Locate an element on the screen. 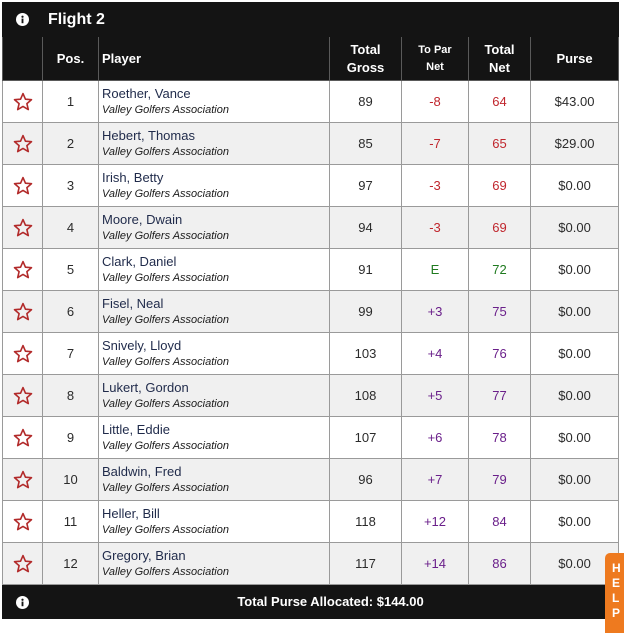 This screenshot has width=624, height=633. player-cell: Snively, Lloyd Valley Golfers Association is located at coordinates (214, 353).